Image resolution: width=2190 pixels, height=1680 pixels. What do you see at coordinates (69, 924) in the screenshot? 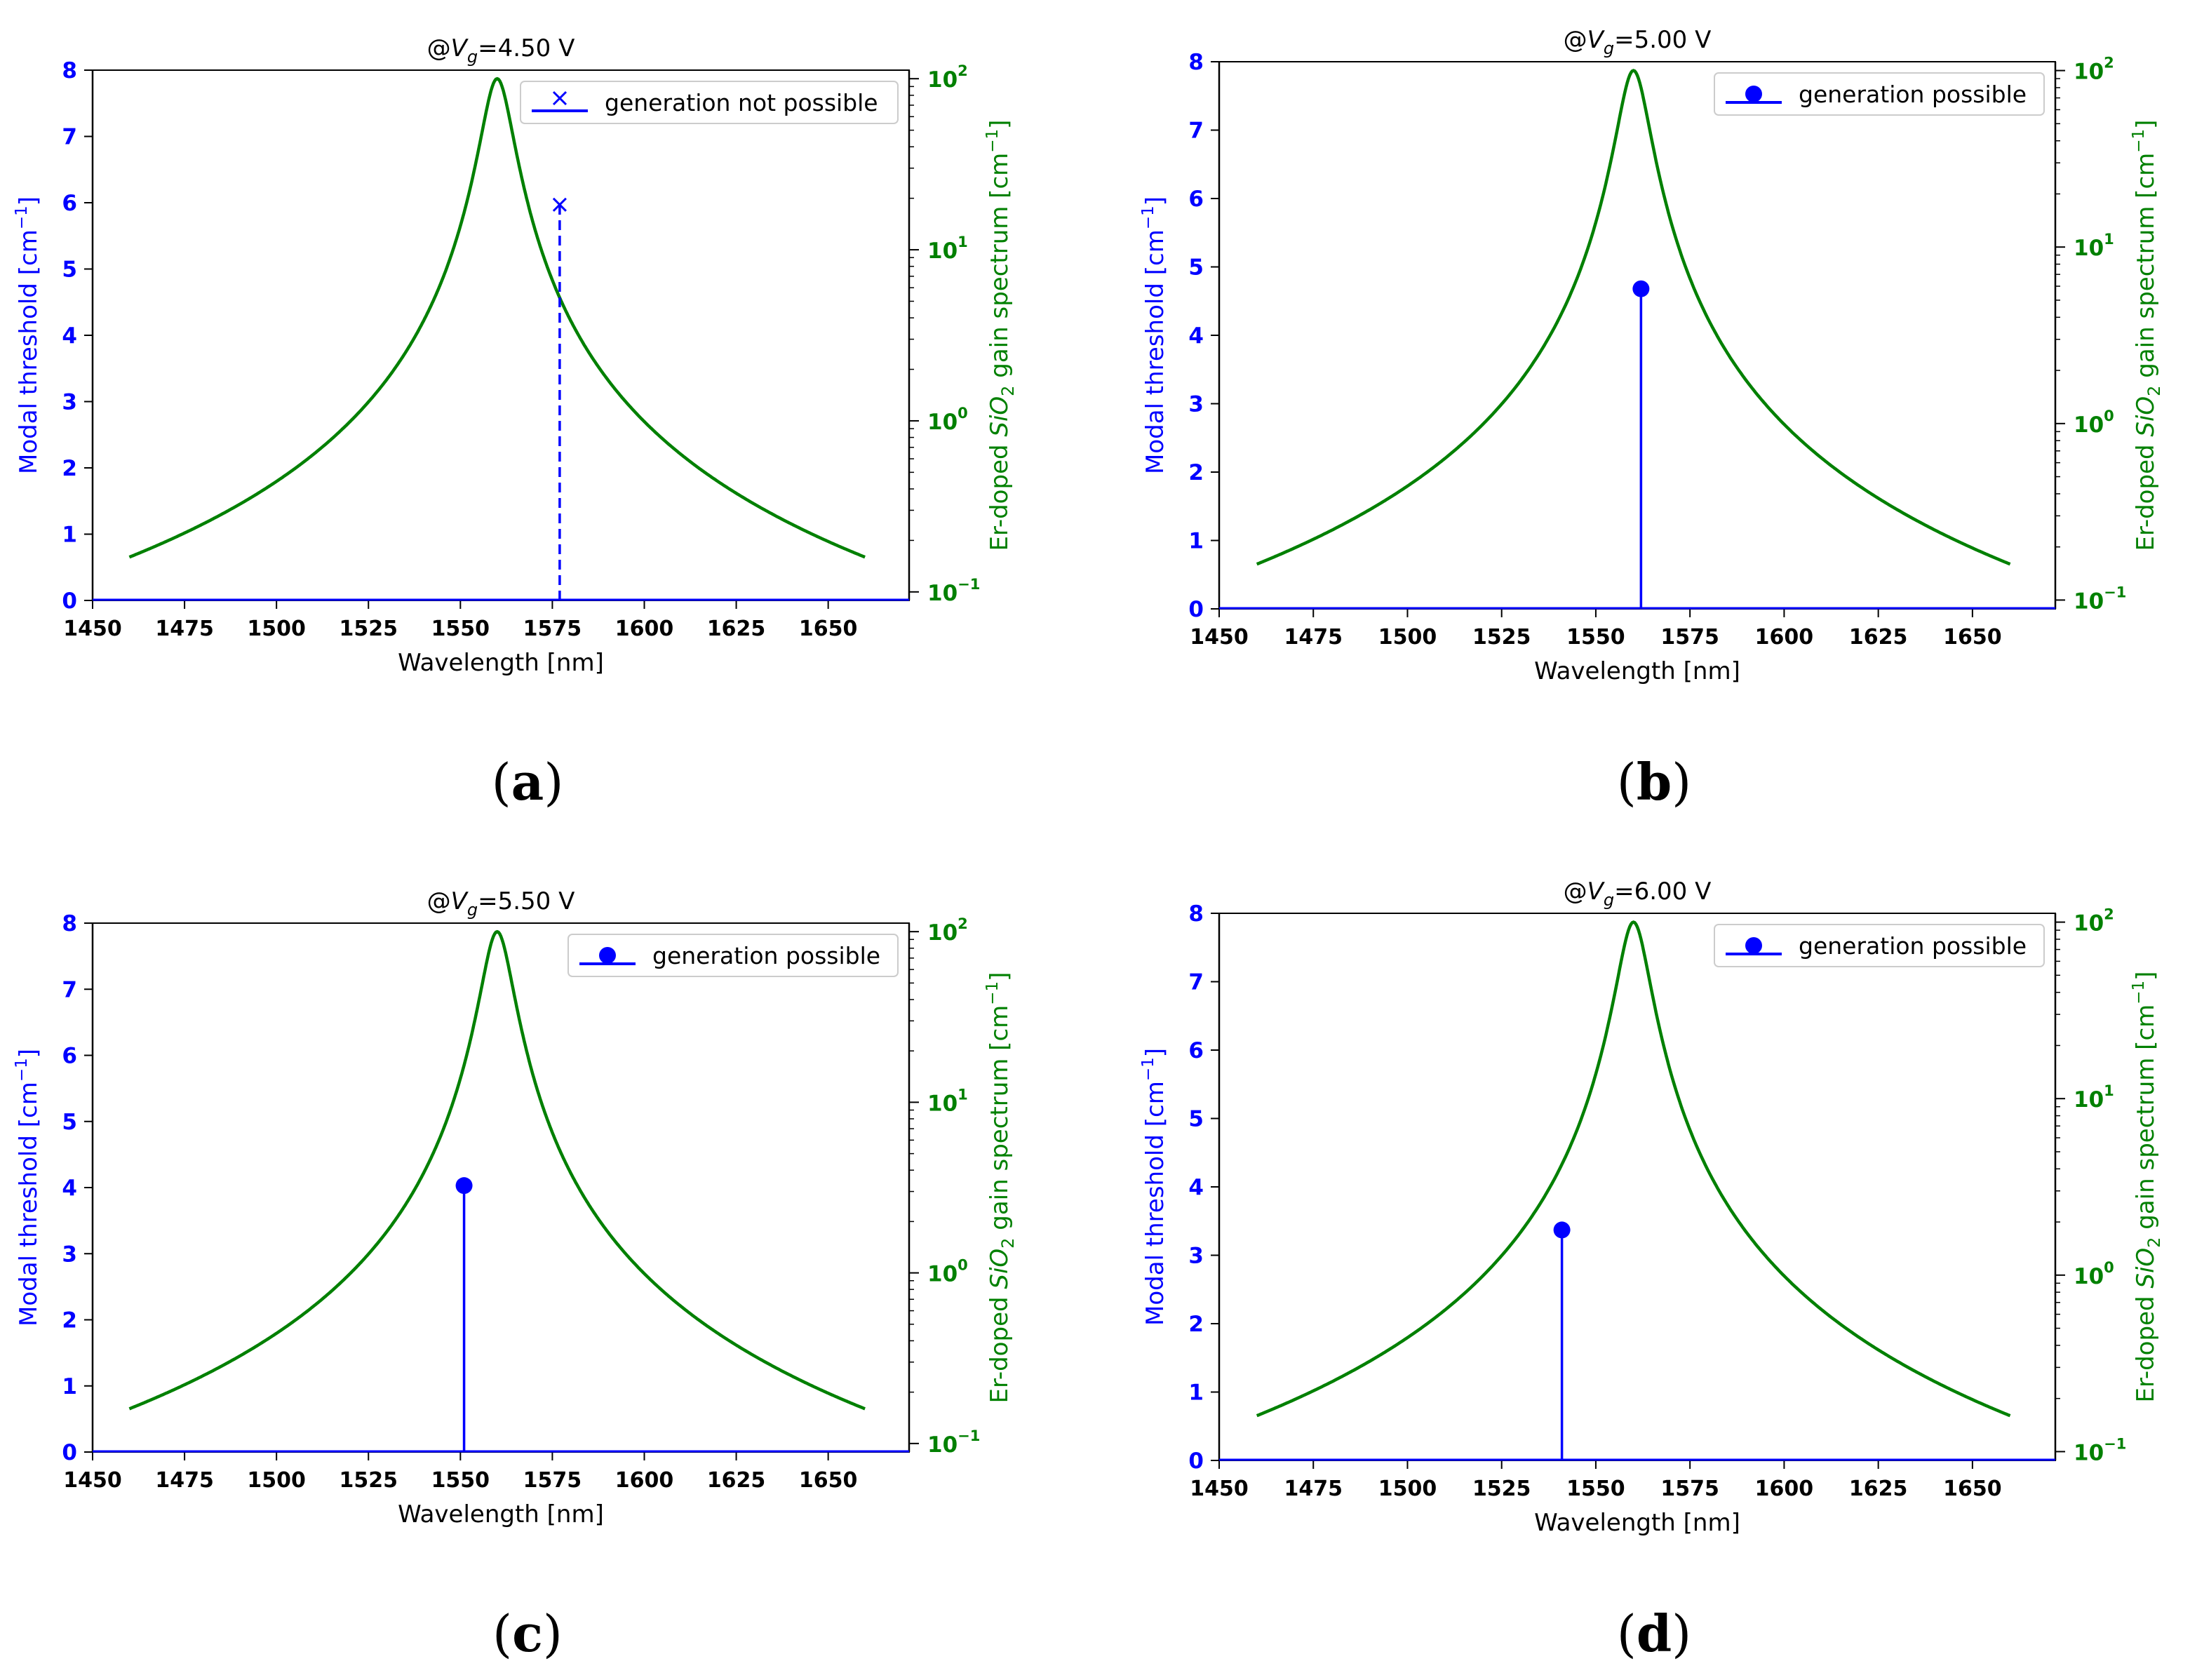
I see `y-left-tick-label: 8` at bounding box center [69, 924].